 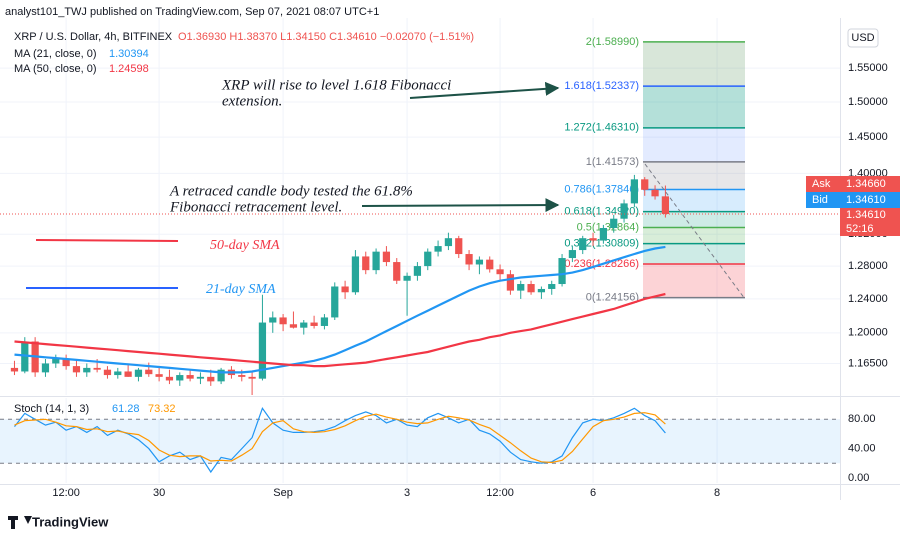 What do you see at coordinates (51, 409) in the screenshot?
I see `stoch-title: Stoch (14, 1, 3)` at bounding box center [51, 409].